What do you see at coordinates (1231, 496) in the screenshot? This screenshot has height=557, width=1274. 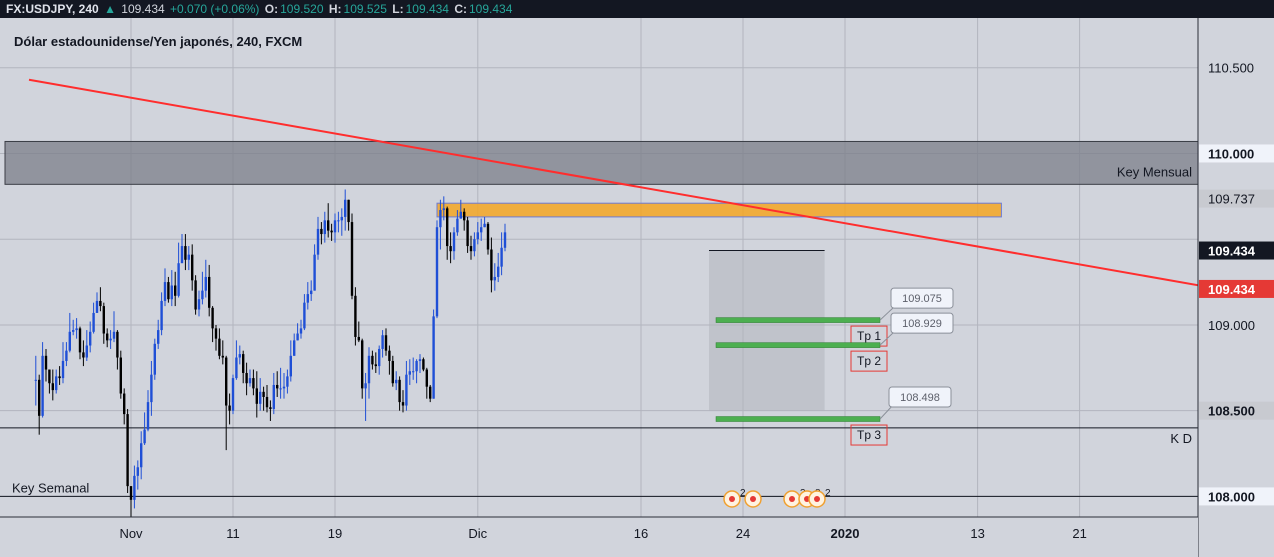 I see `key-semanal-price: 108.000` at bounding box center [1231, 496].